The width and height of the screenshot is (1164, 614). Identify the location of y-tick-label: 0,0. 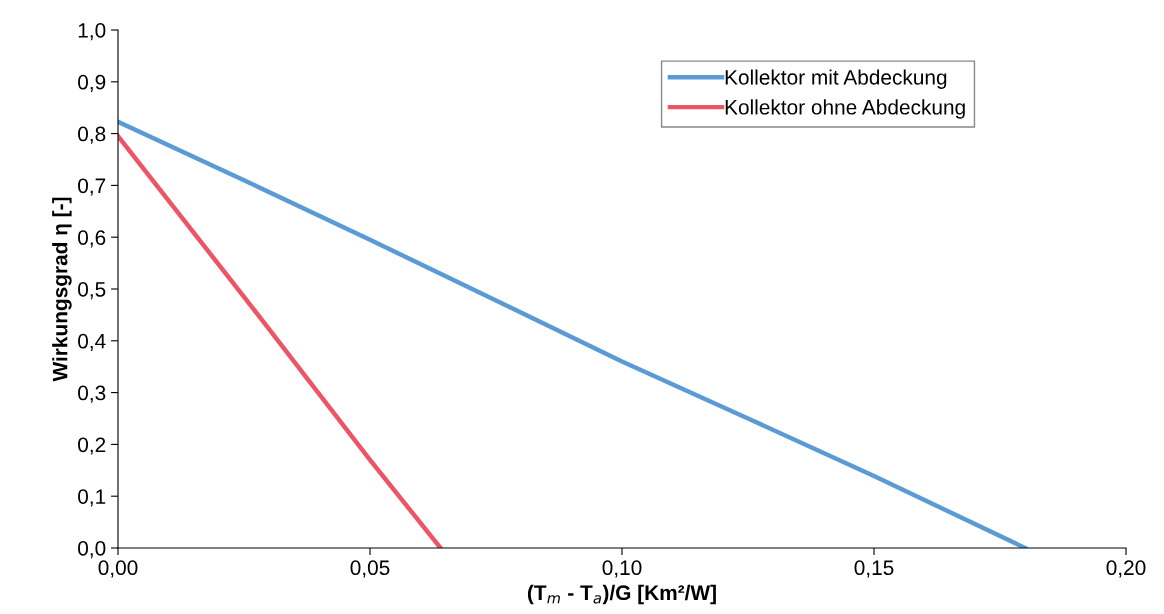
(92, 550).